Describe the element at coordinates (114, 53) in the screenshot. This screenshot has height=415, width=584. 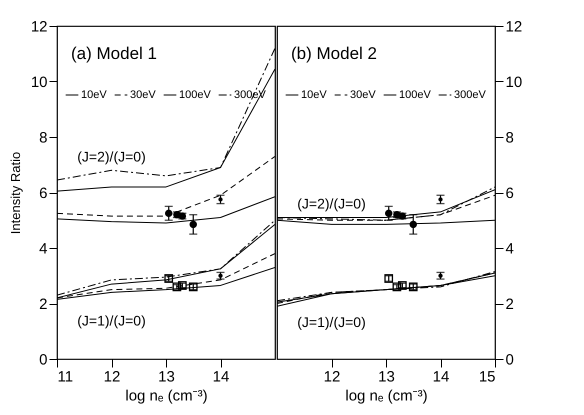
I see `text: (a) Model 1` at that location.